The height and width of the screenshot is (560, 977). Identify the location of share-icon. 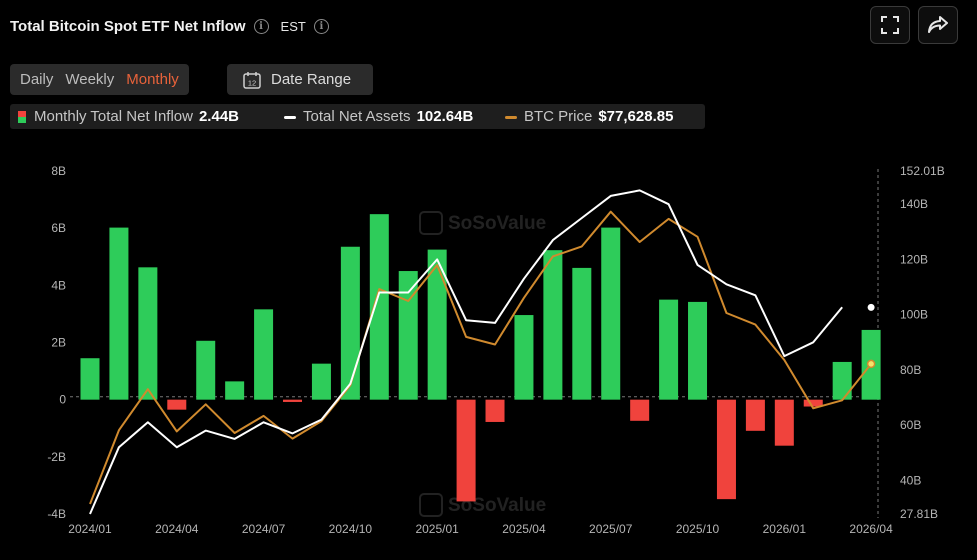
(938, 24).